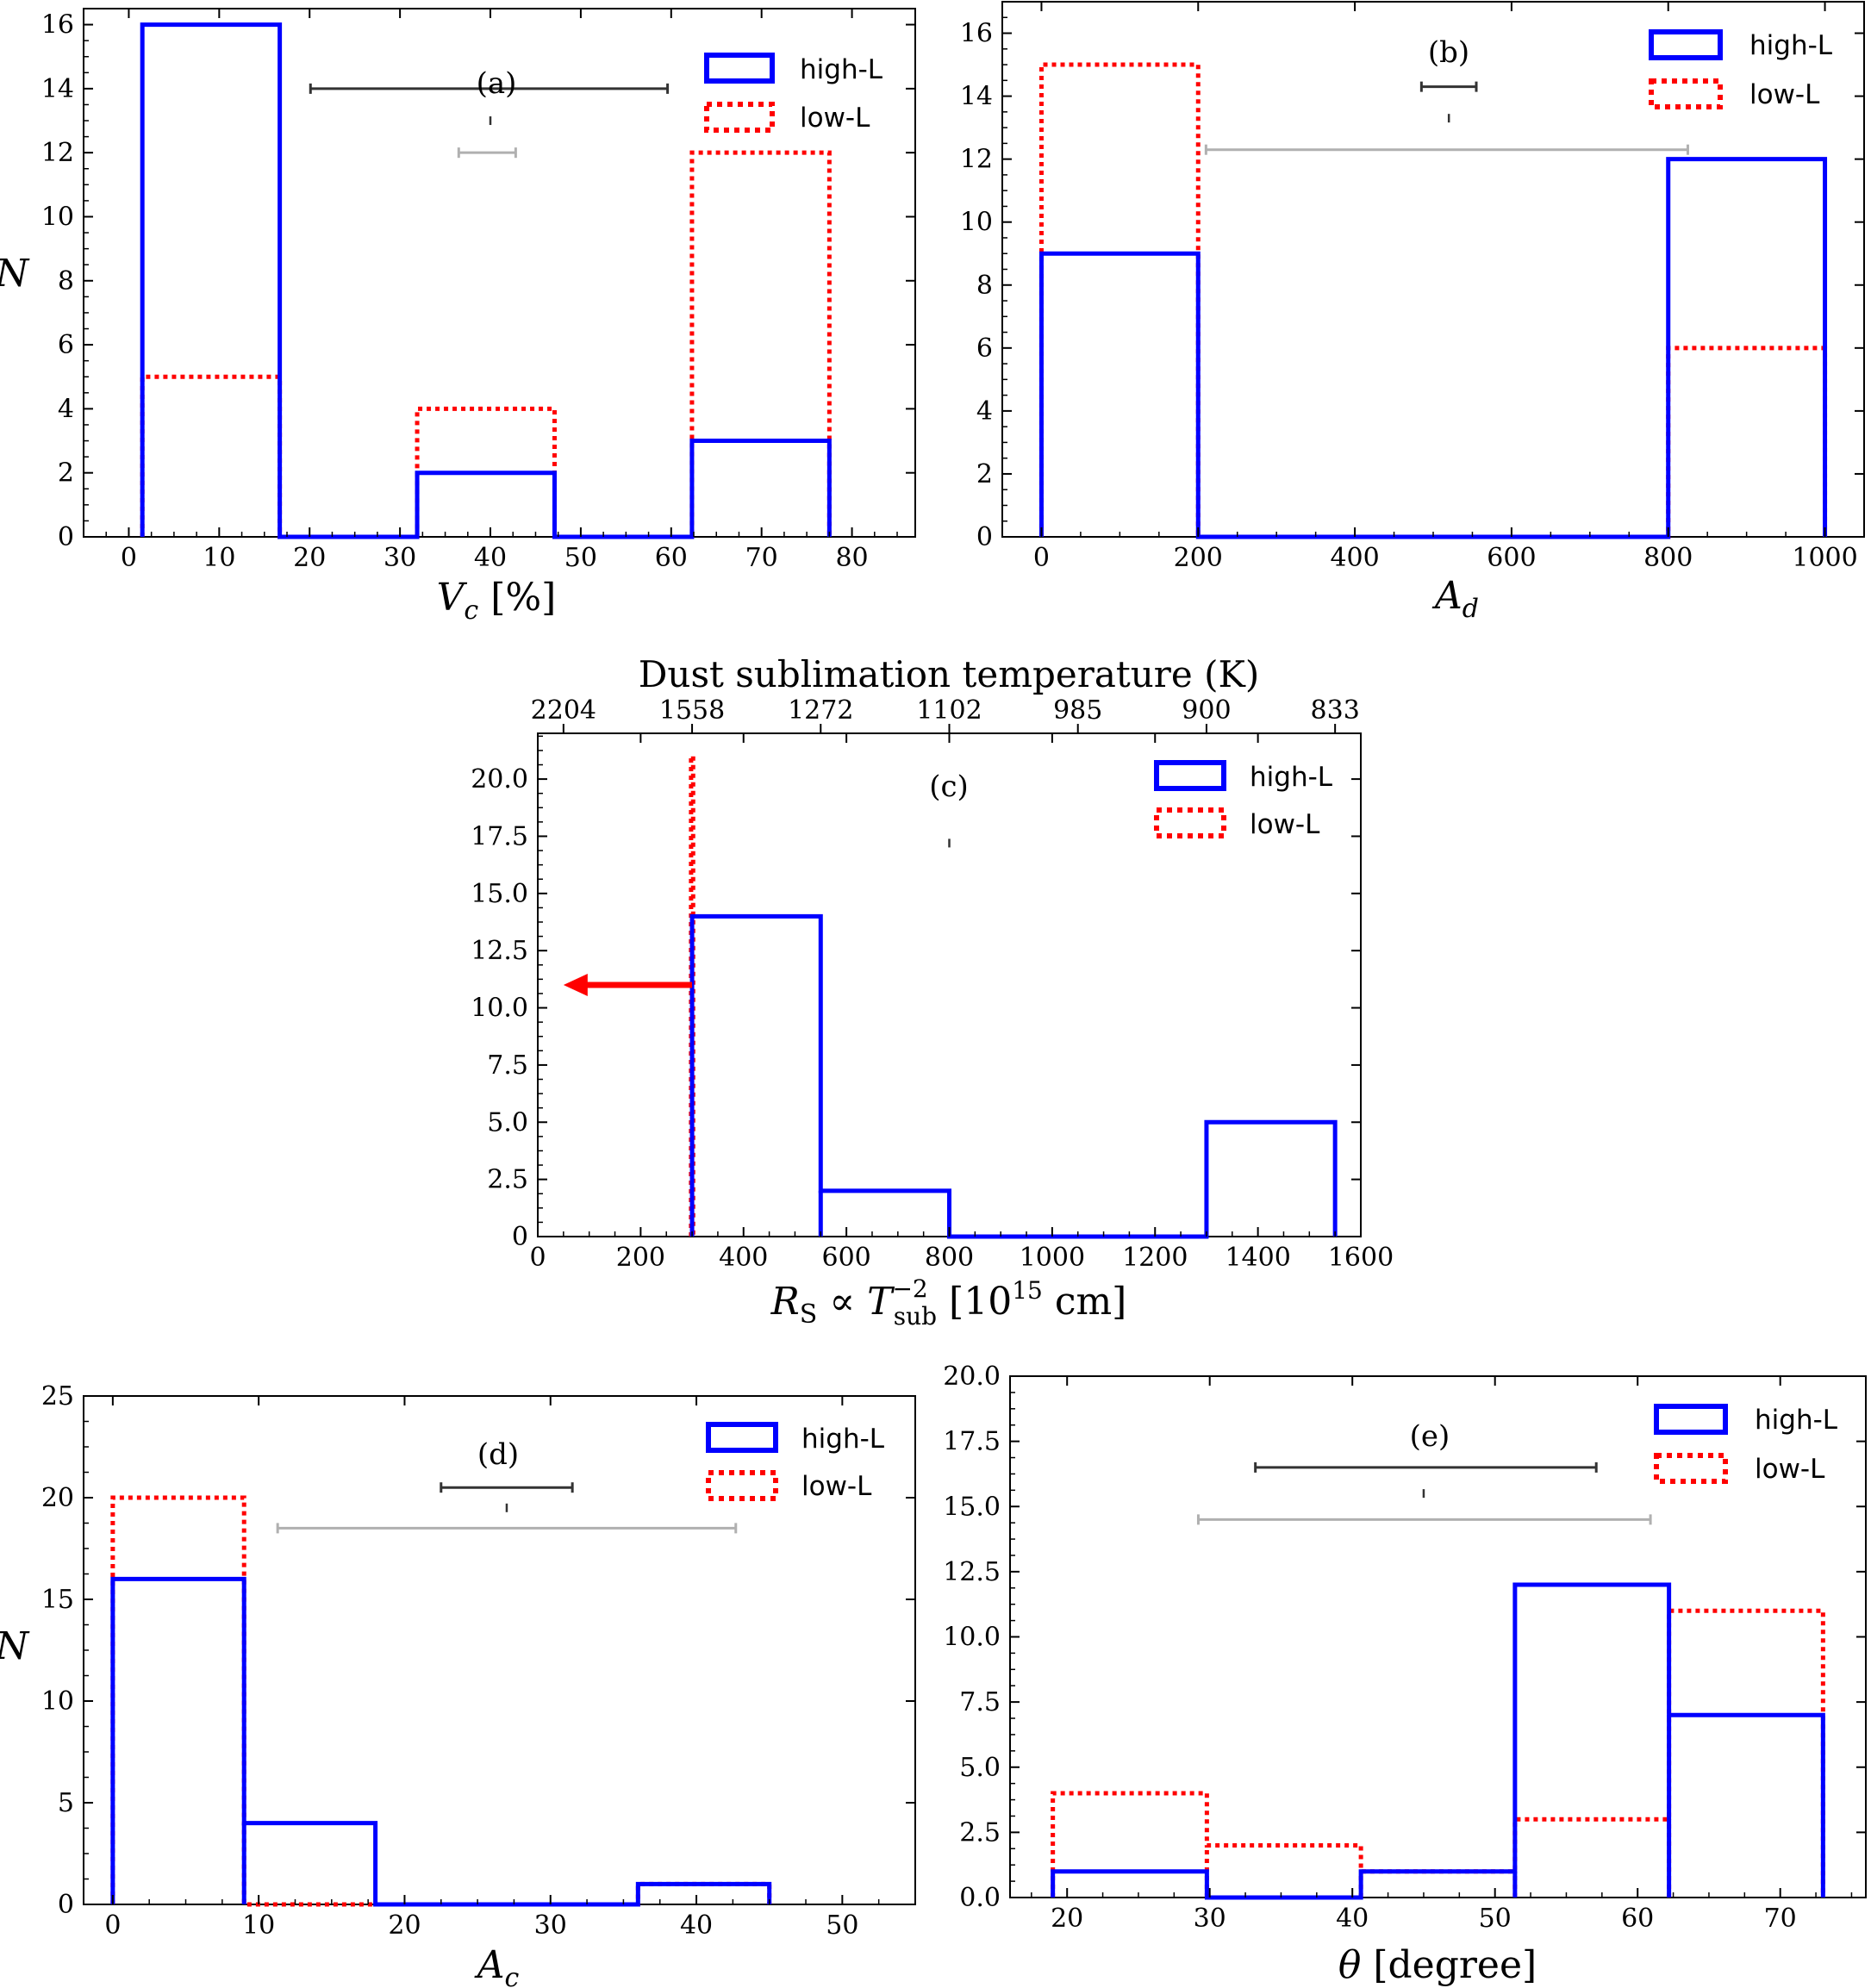  I want to click on x-axis-label: Ad, so click(1455, 599).